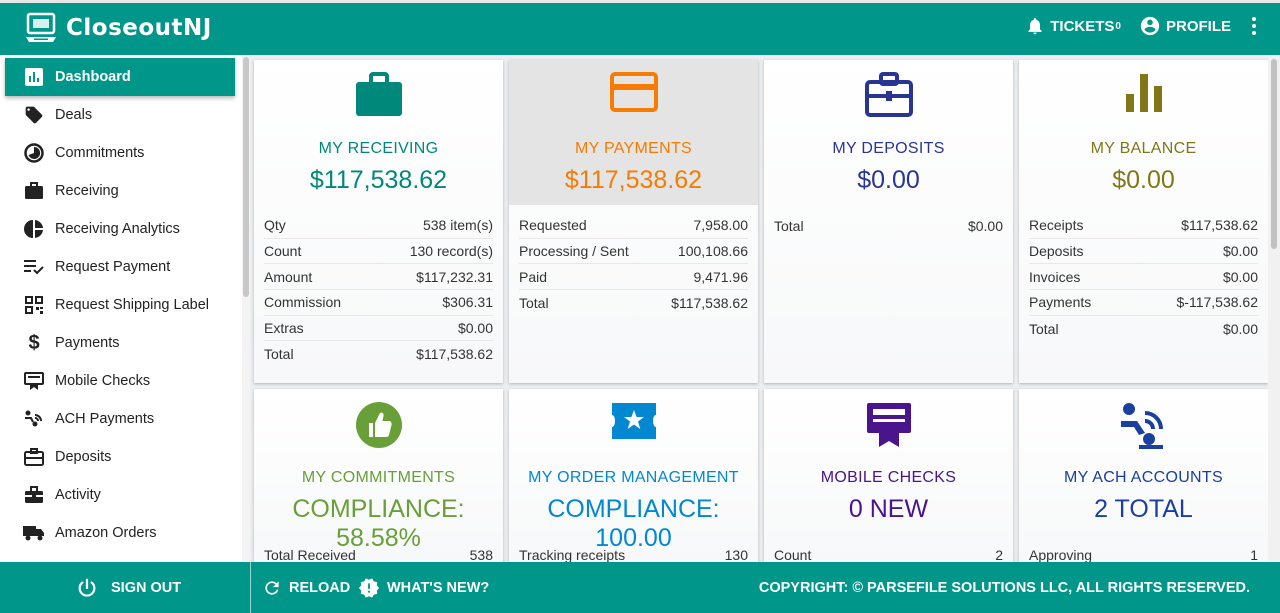 The height and width of the screenshot is (613, 1280). What do you see at coordinates (87, 587) in the screenshot?
I see `power-icon` at bounding box center [87, 587].